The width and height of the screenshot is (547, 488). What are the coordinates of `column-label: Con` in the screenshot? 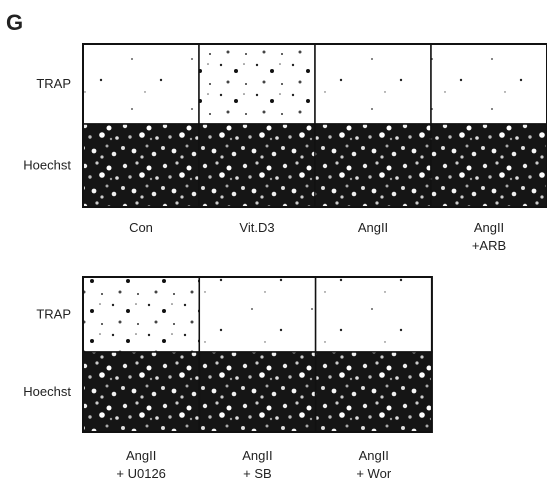 It's located at (141, 227).